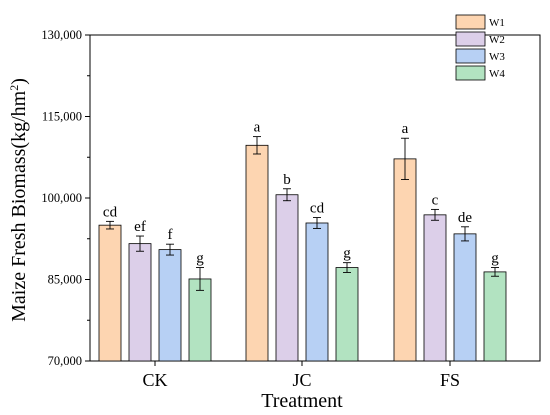  I want to click on legend-swatch-w2, so click(470, 39).